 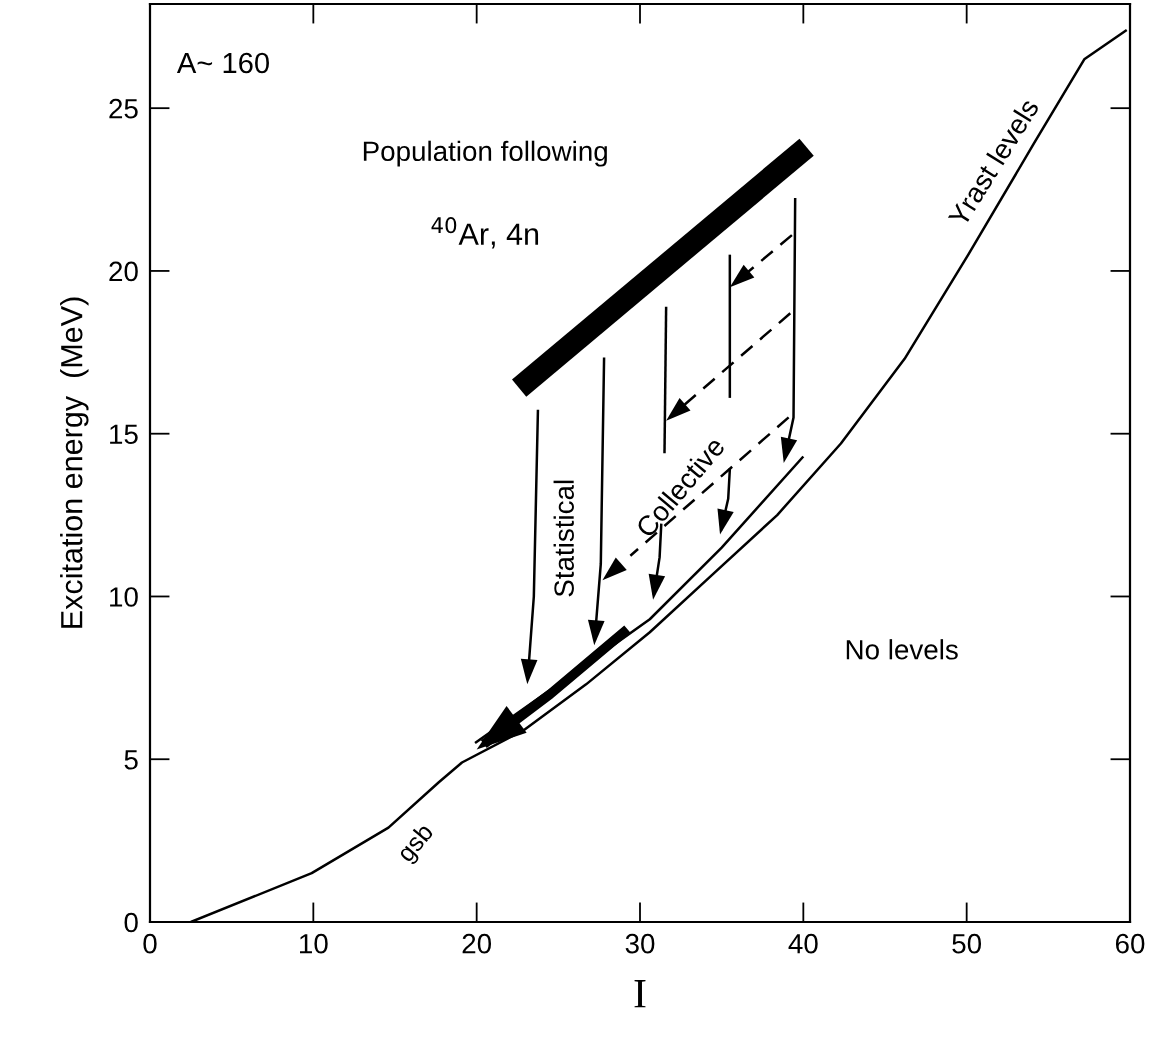 What do you see at coordinates (640, 994) in the screenshot?
I see `x-axis-title: I` at bounding box center [640, 994].